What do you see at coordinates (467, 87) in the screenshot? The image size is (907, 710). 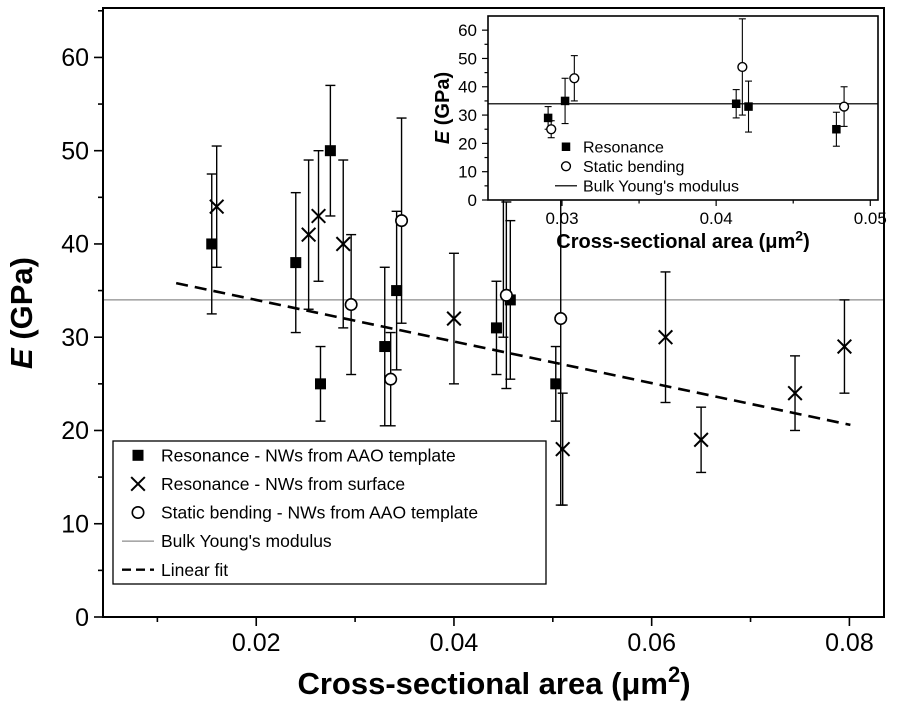 I see `inset-y-tick-label: 40` at bounding box center [467, 87].